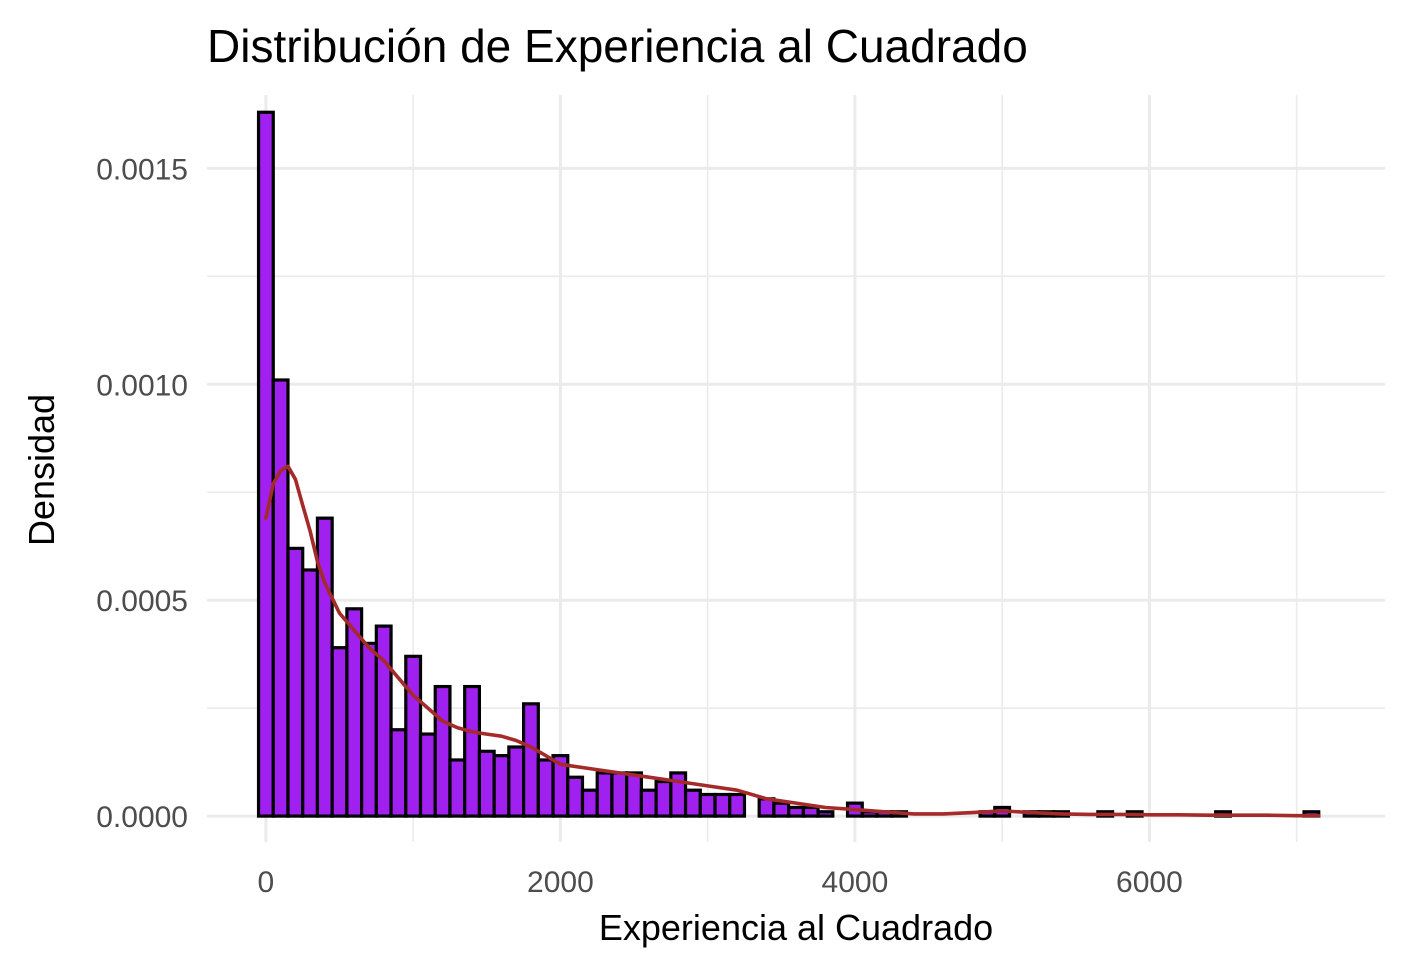 The image size is (1407, 977). Describe the element at coordinates (266, 882) in the screenshot. I see `x-tick-label: 0` at that location.